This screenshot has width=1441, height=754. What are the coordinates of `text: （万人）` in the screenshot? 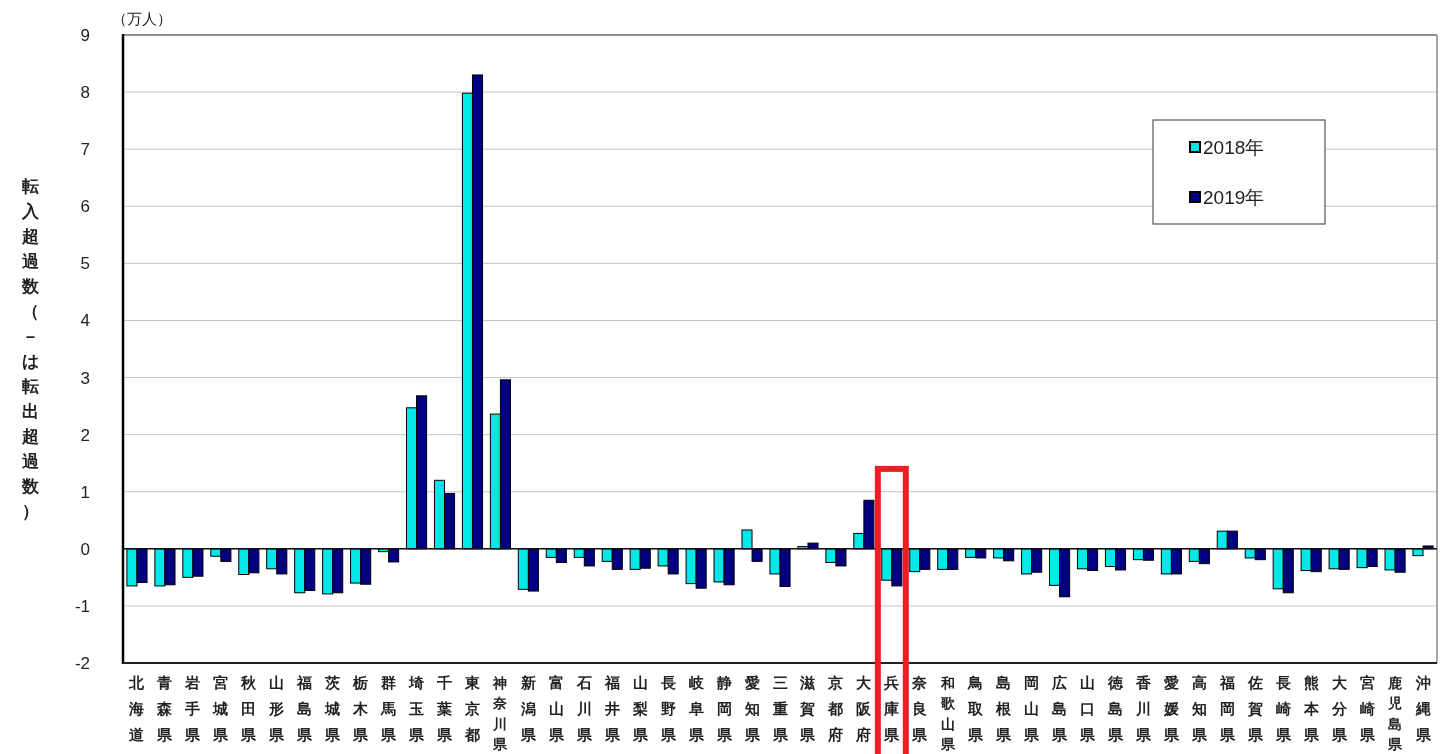 It's located at (142, 18).